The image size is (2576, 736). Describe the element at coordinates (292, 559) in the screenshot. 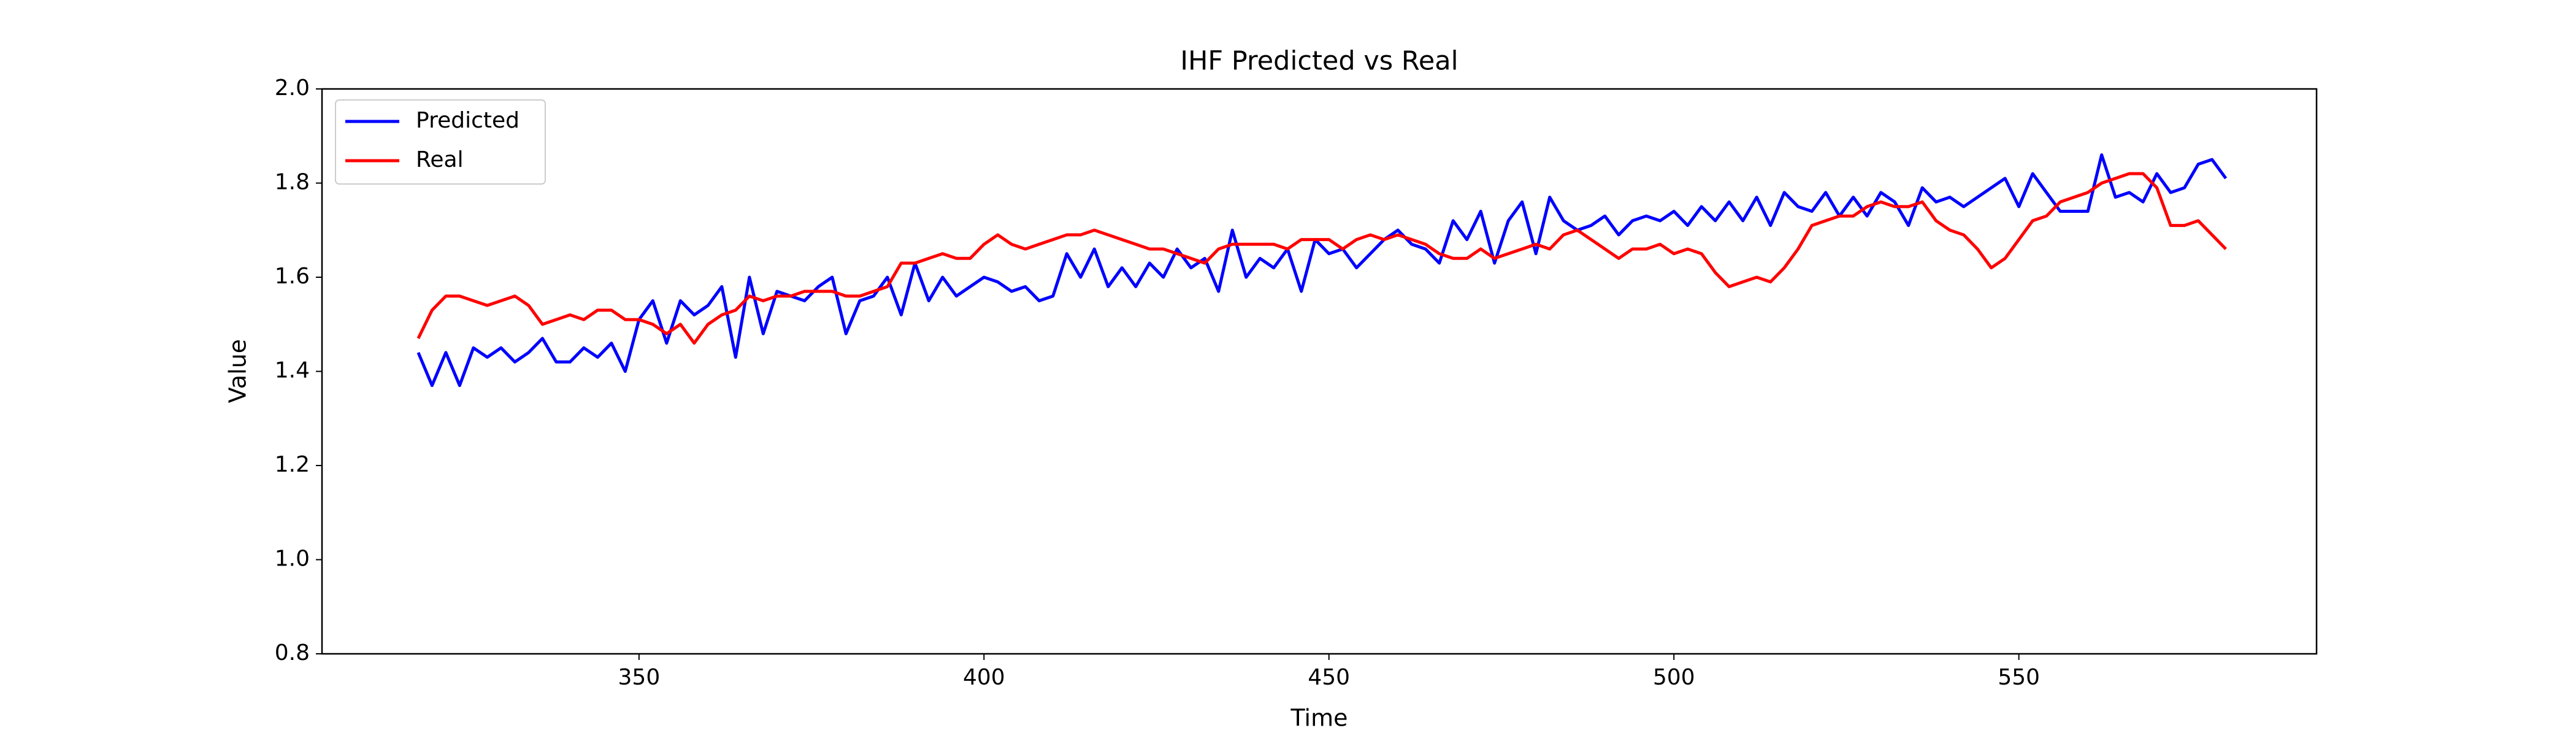

I see `y-tick-label: 1.0` at that location.